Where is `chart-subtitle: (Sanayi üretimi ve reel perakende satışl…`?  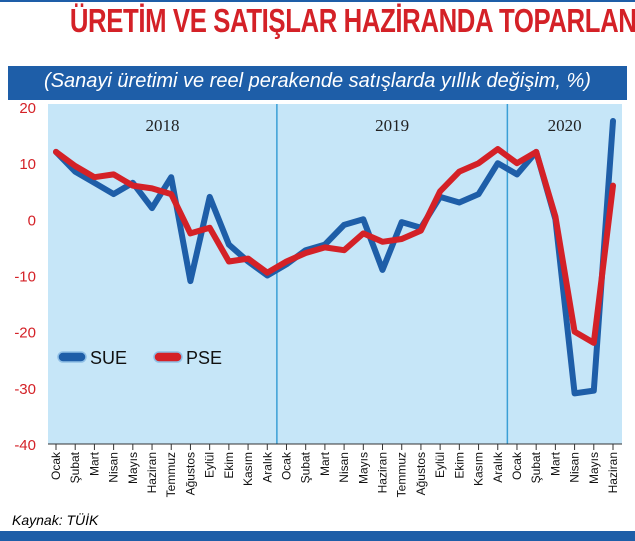 chart-subtitle: (Sanayi üretimi ve reel perakende satışl… is located at coordinates (317, 81).